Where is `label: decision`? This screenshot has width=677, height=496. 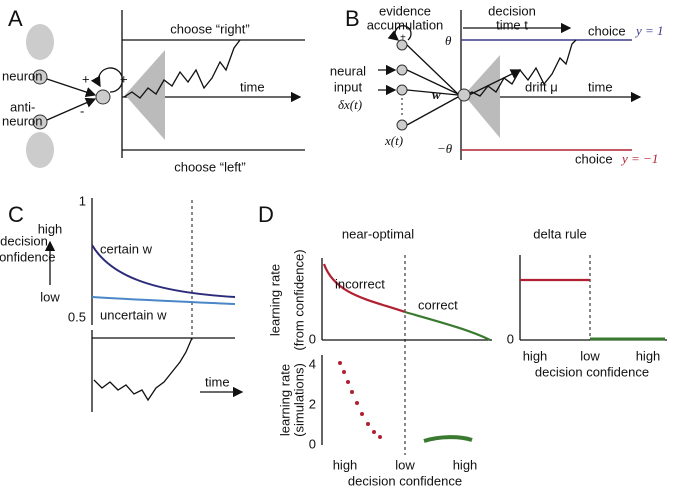
label: decision is located at coordinates (512, 10).